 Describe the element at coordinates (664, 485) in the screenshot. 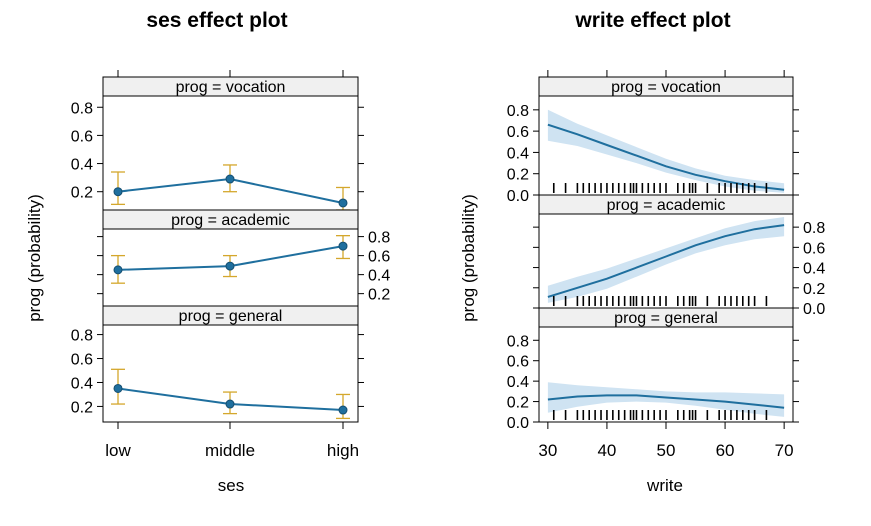

I see `x-axis-label: write` at that location.